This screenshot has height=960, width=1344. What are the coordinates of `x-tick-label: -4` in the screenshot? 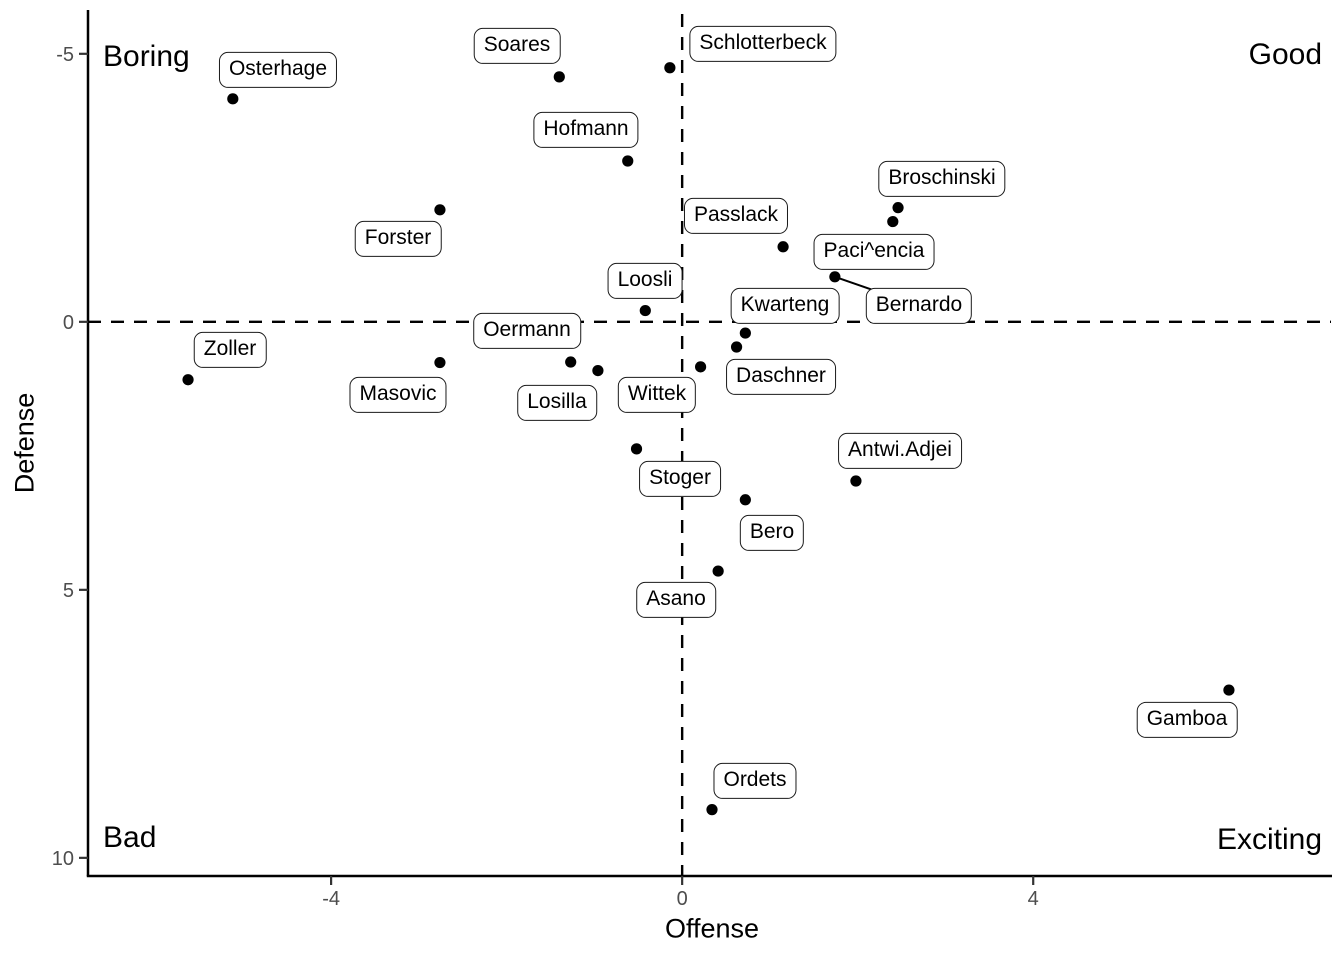 It's located at (331, 899).